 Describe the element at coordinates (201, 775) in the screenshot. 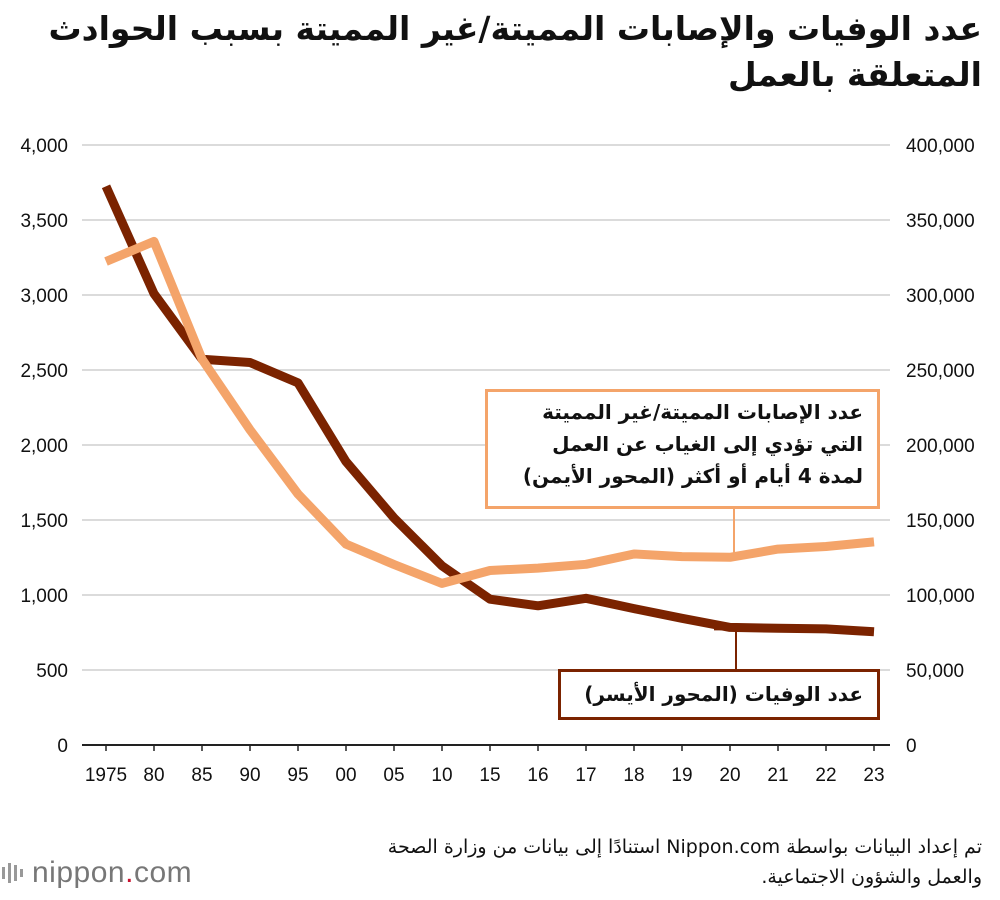

I see `x-axis-tick-label: 85` at that location.